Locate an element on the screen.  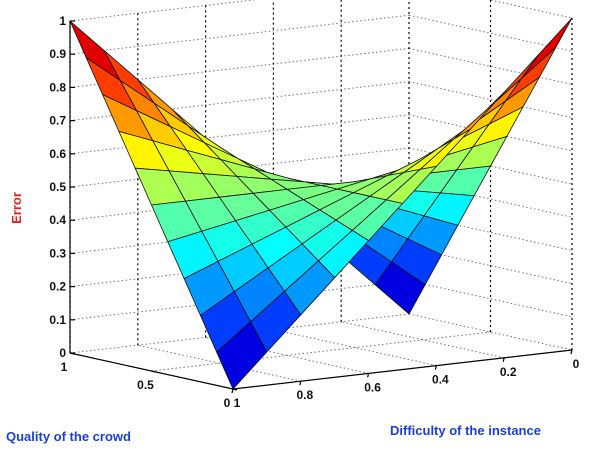
z-tick-label: 0.7 is located at coordinates (57, 121).